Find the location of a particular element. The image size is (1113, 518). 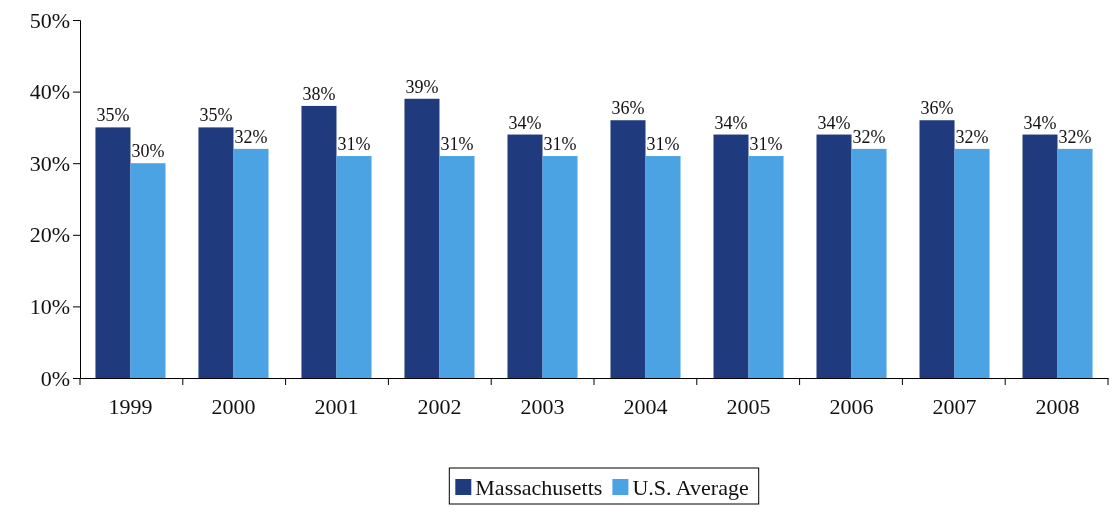

x-tick-label: 2004 is located at coordinates (645, 406).